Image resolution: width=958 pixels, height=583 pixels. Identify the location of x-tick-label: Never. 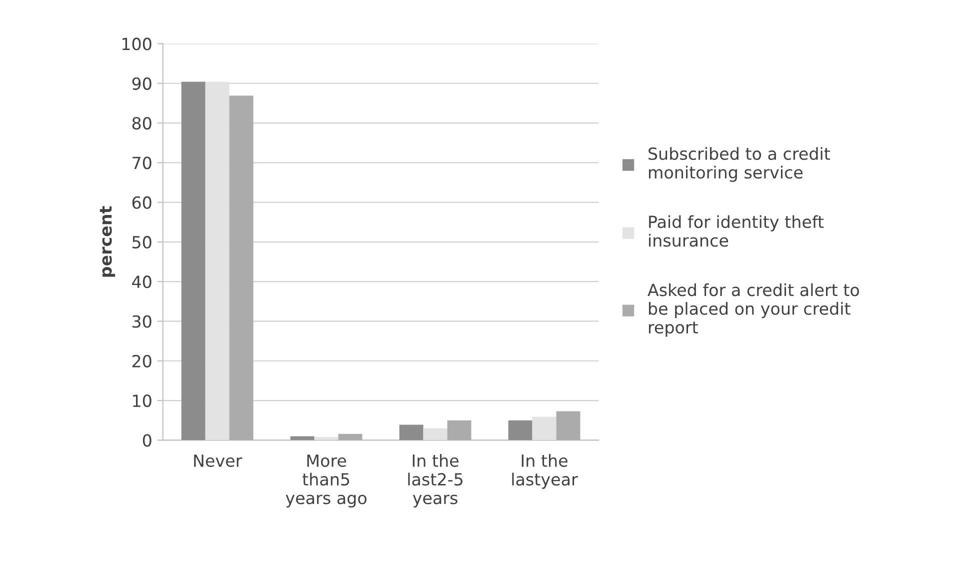
(218, 460).